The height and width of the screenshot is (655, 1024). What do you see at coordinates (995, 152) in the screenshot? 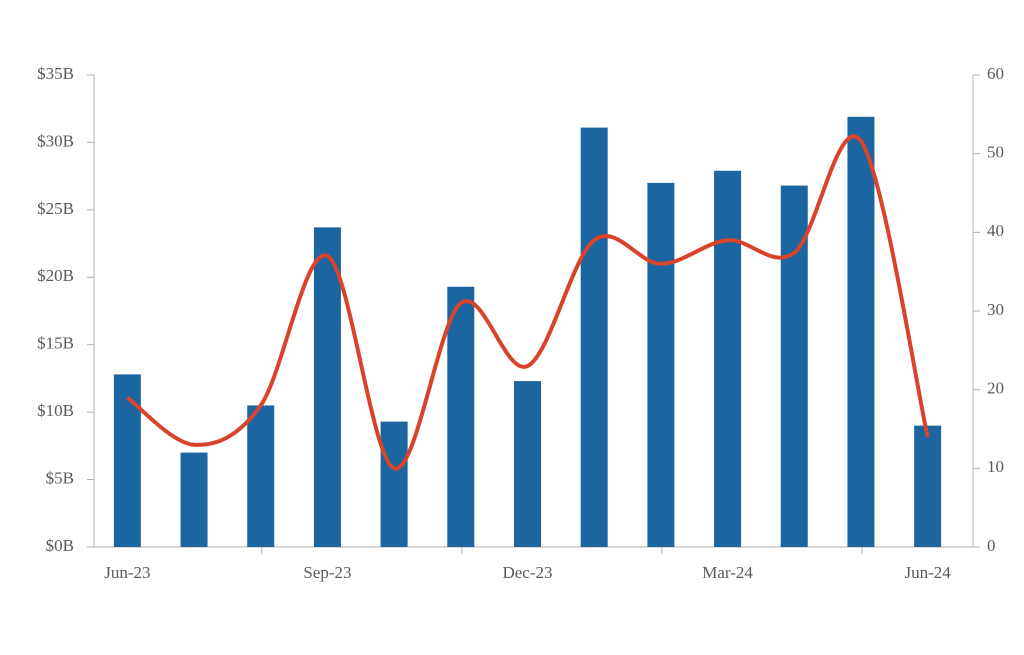
I see `y2-tick-label: 50` at bounding box center [995, 152].